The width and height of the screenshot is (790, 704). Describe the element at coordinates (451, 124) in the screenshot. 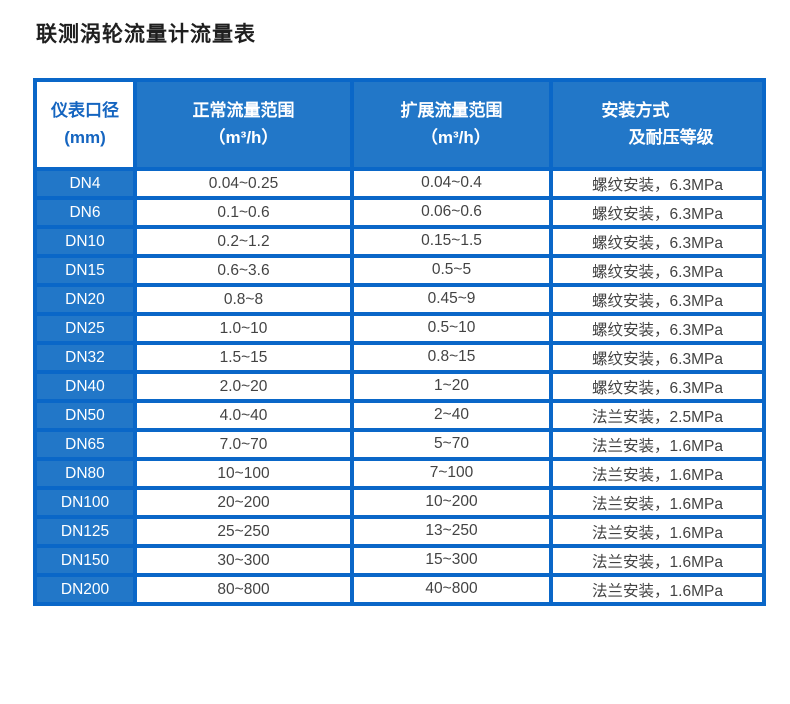

I see `header-extended-range: 扩展流量范围 （m³/h）` at that location.